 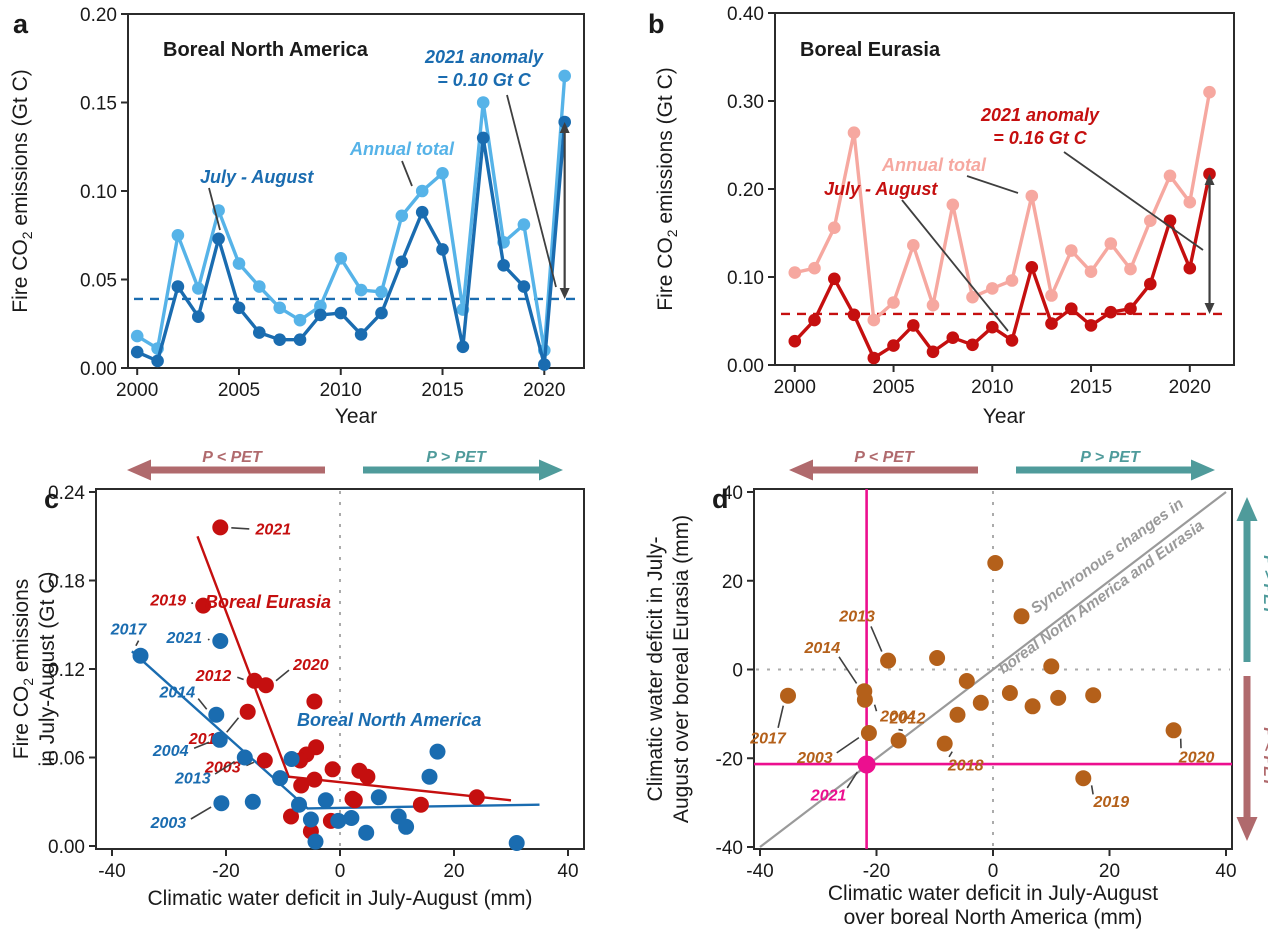 I want to click on year-label: 2021, so click(x=273, y=529).